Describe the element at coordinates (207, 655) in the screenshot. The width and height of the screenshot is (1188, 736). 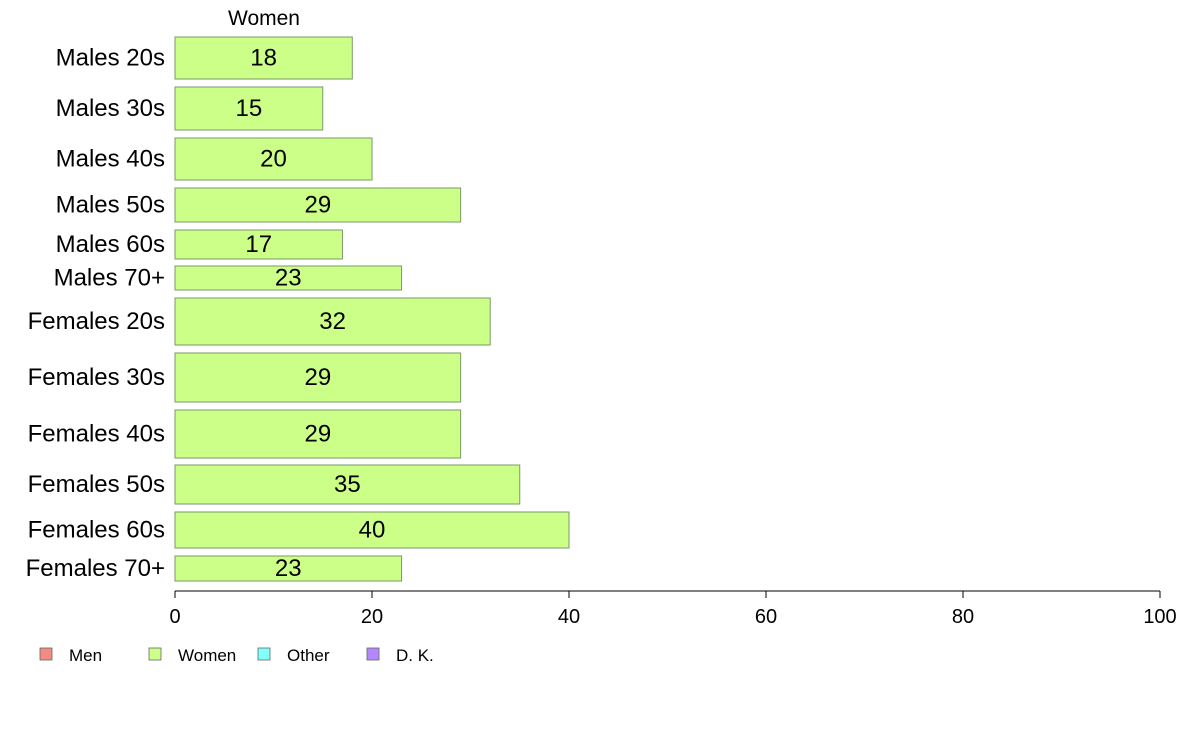
I see `legend-label: Women` at that location.